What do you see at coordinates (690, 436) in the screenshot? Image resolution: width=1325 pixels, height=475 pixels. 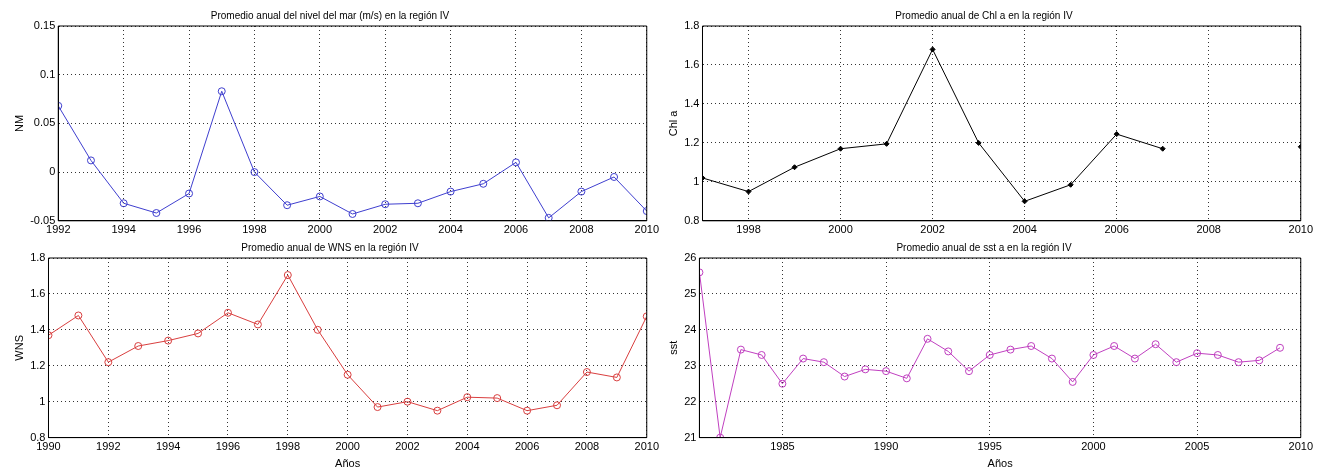 I see `y-tick-label: 21` at bounding box center [690, 436].